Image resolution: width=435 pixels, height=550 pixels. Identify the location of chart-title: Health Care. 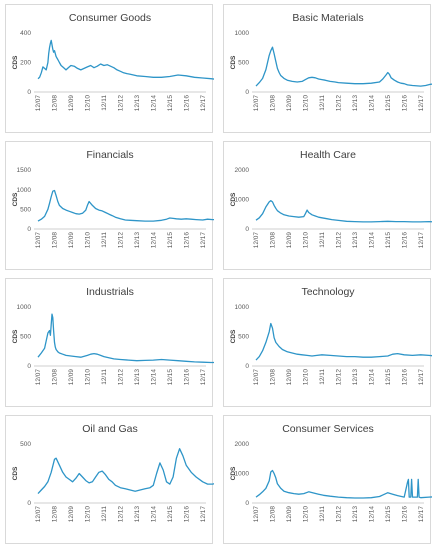
(328, 155).